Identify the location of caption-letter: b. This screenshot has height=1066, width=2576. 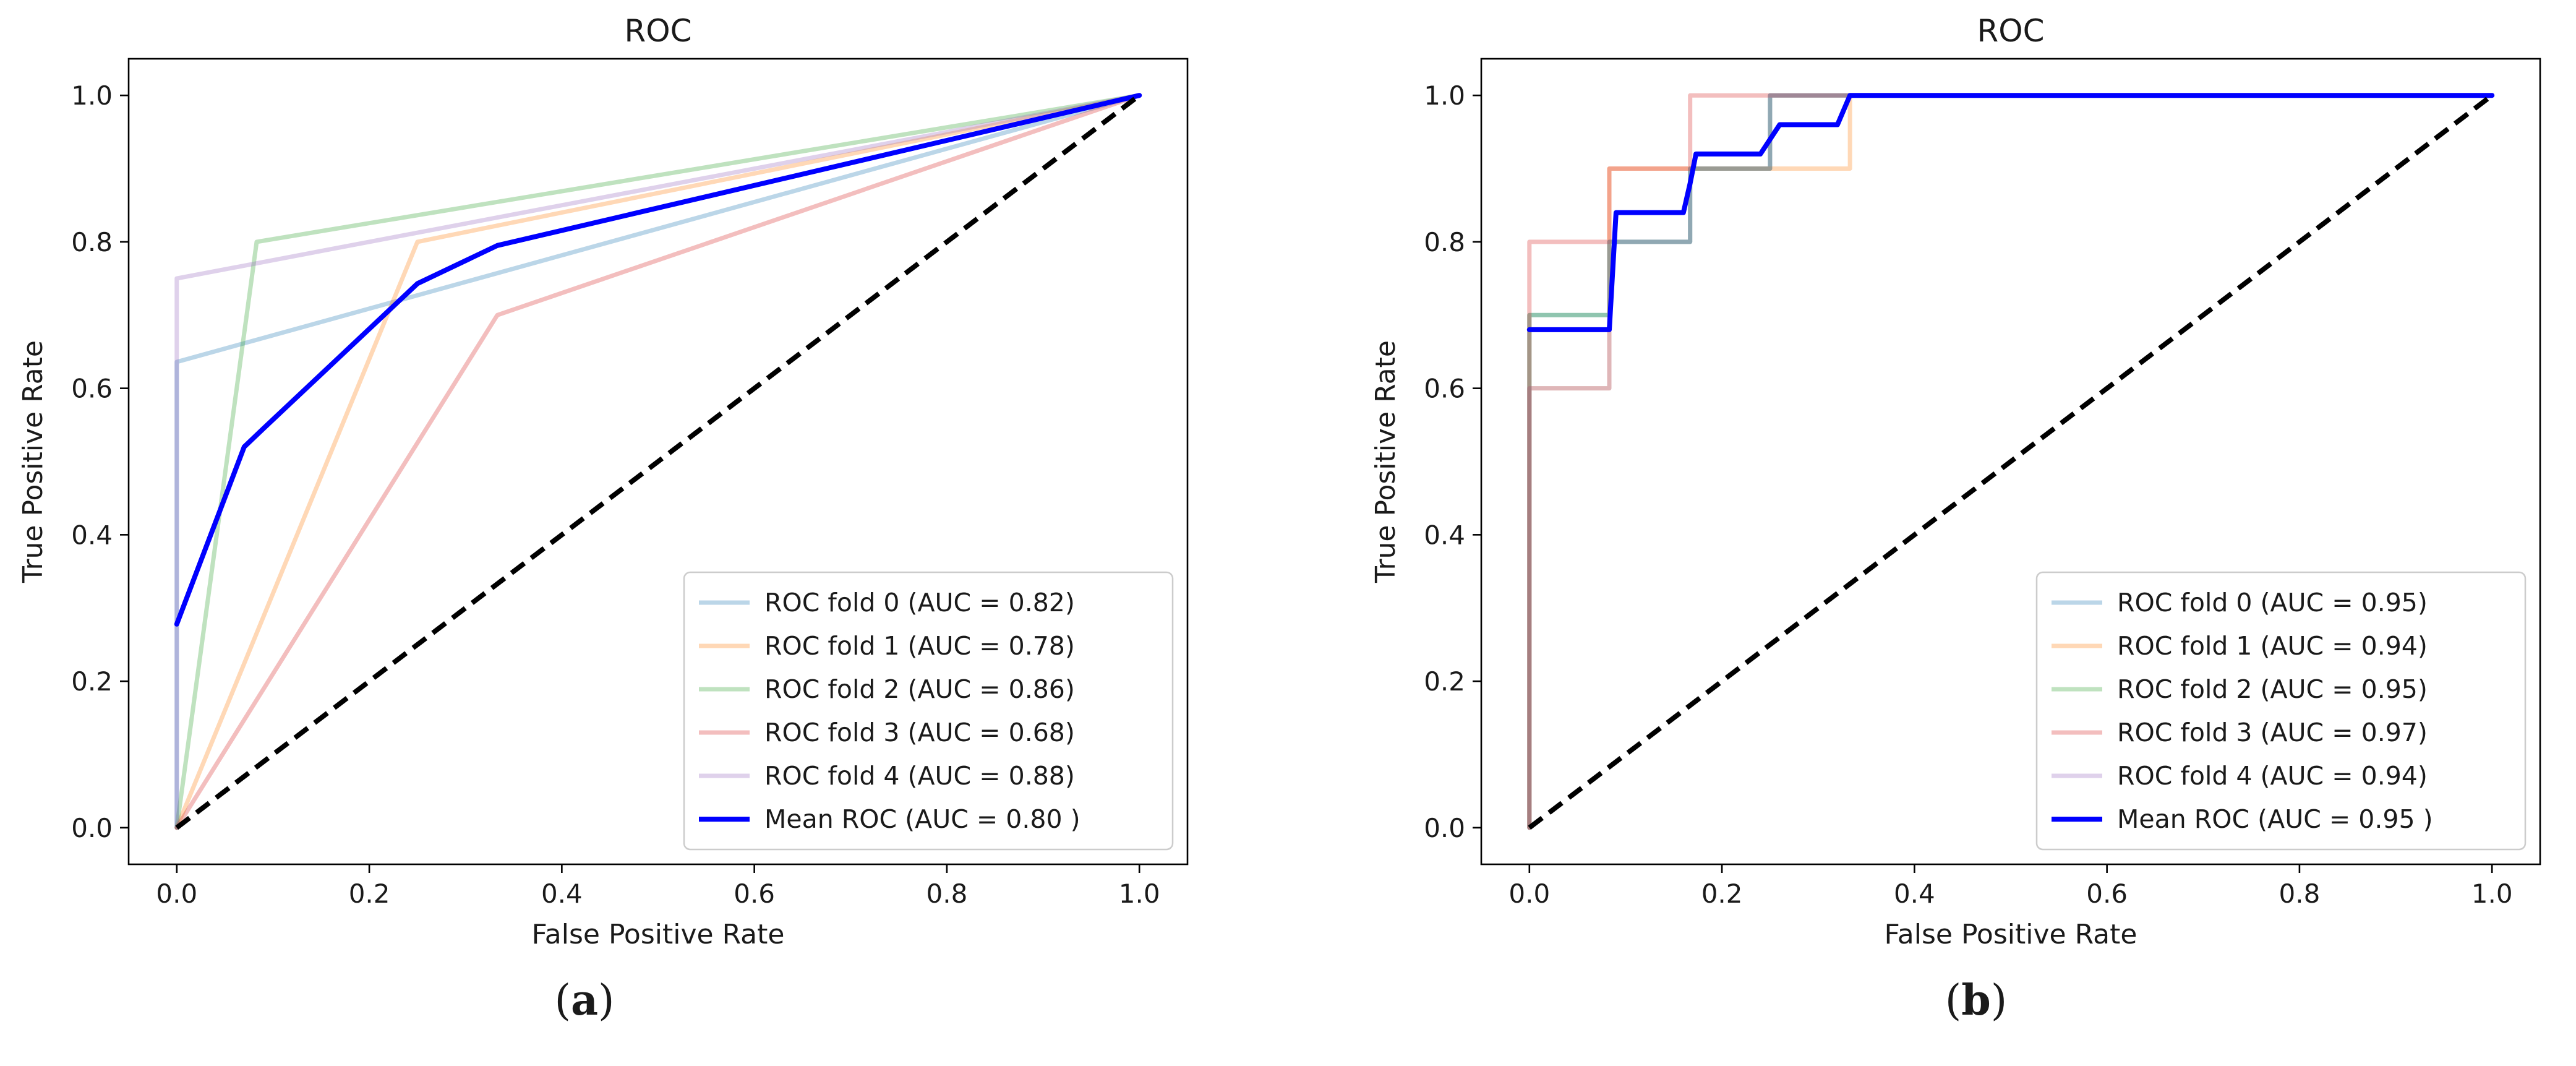
(1976, 1000).